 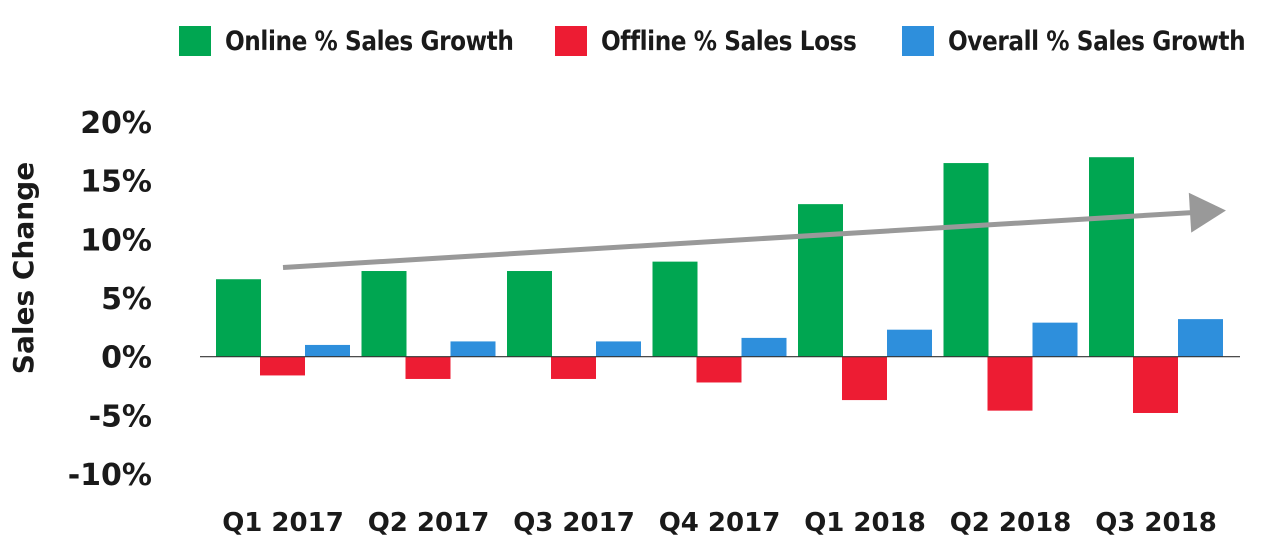 What do you see at coordinates (571, 41) in the screenshot?
I see `legend-swatch-offline` at bounding box center [571, 41].